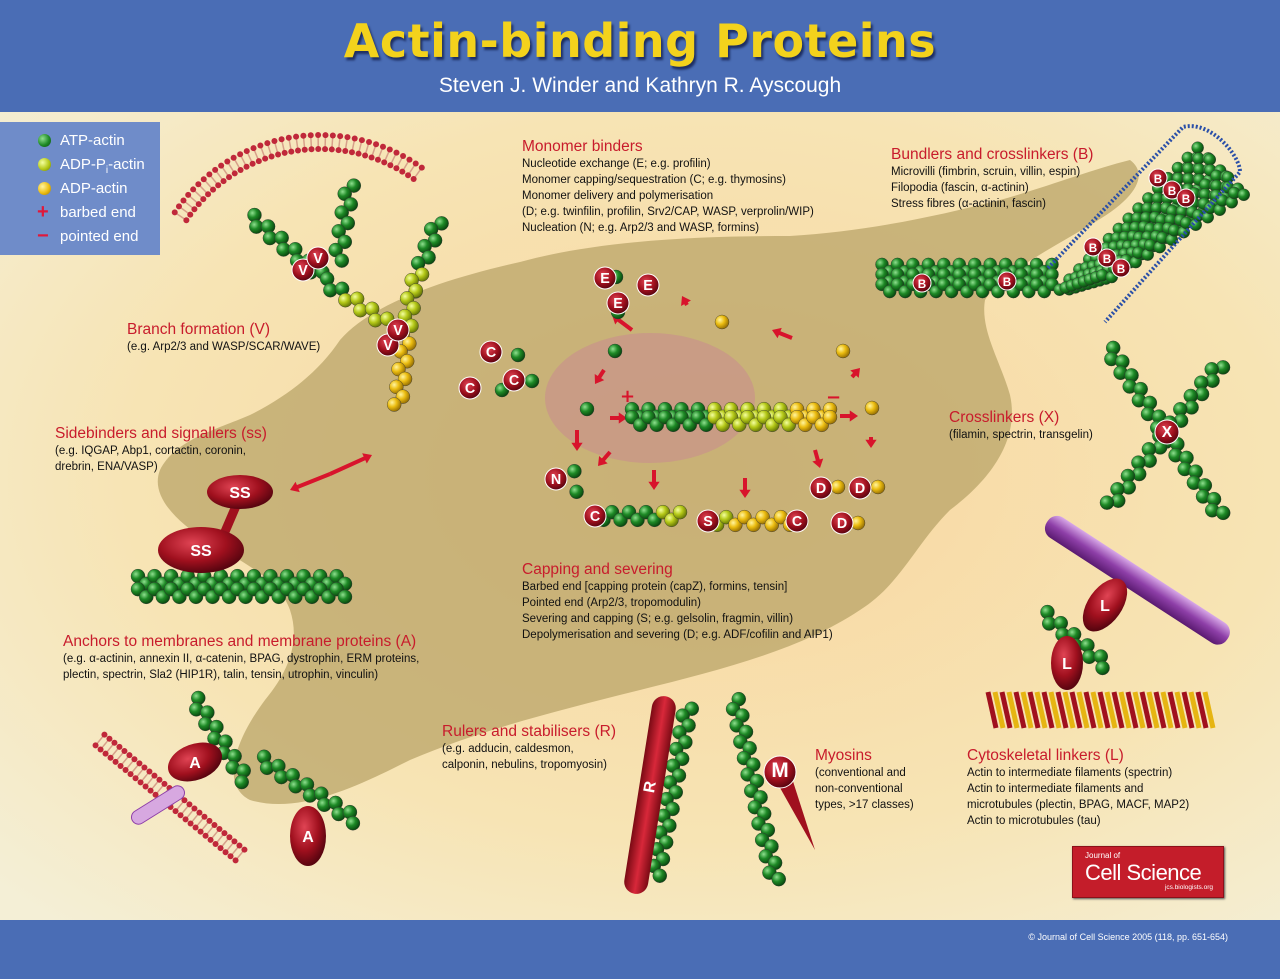  I want to click on journal-logo-small: Journal of, so click(1103, 855).